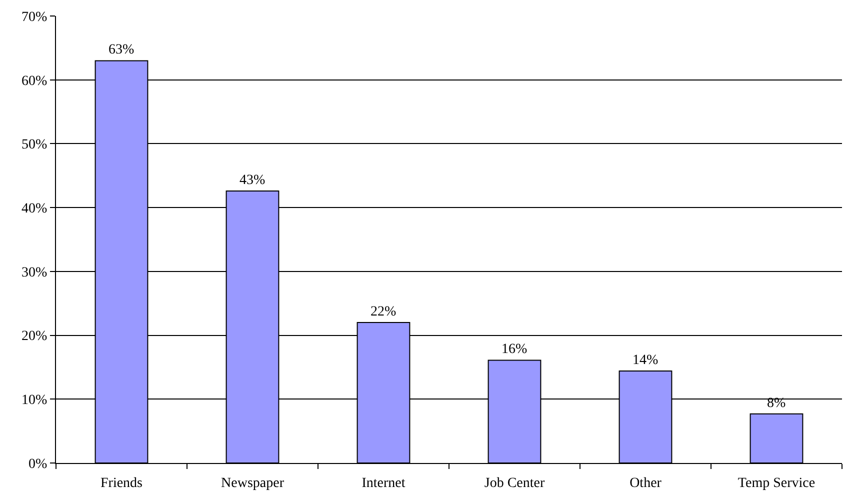 The height and width of the screenshot is (500, 846). Describe the element at coordinates (35, 336) in the screenshot. I see `y-tick-label: 20%` at that location.